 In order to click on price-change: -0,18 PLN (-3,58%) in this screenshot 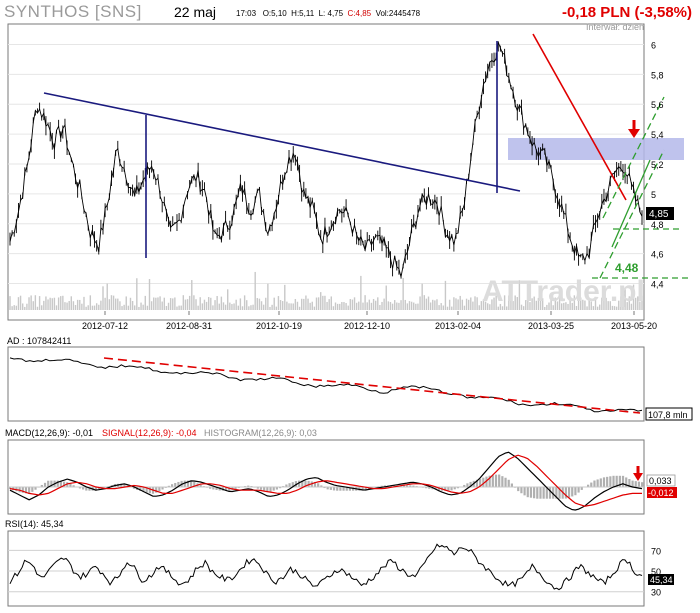, I will do `click(626, 12)`.